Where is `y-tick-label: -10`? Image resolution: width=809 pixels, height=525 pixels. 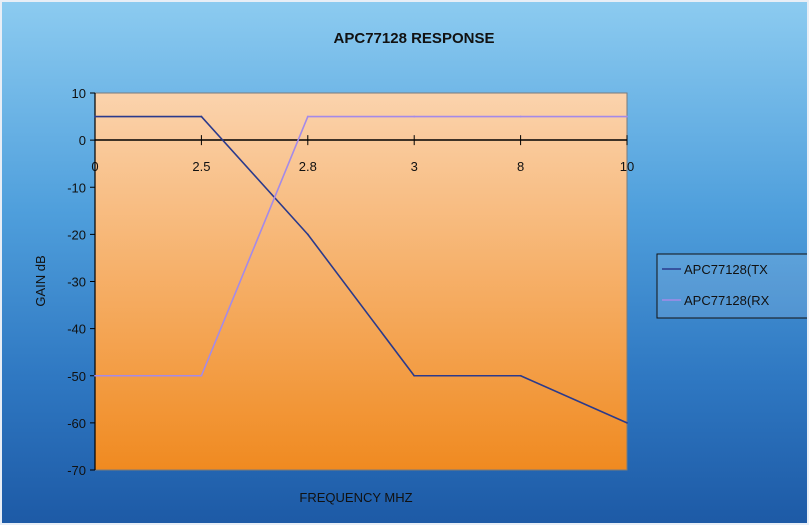
y-tick-label: -10 is located at coordinates (76, 187).